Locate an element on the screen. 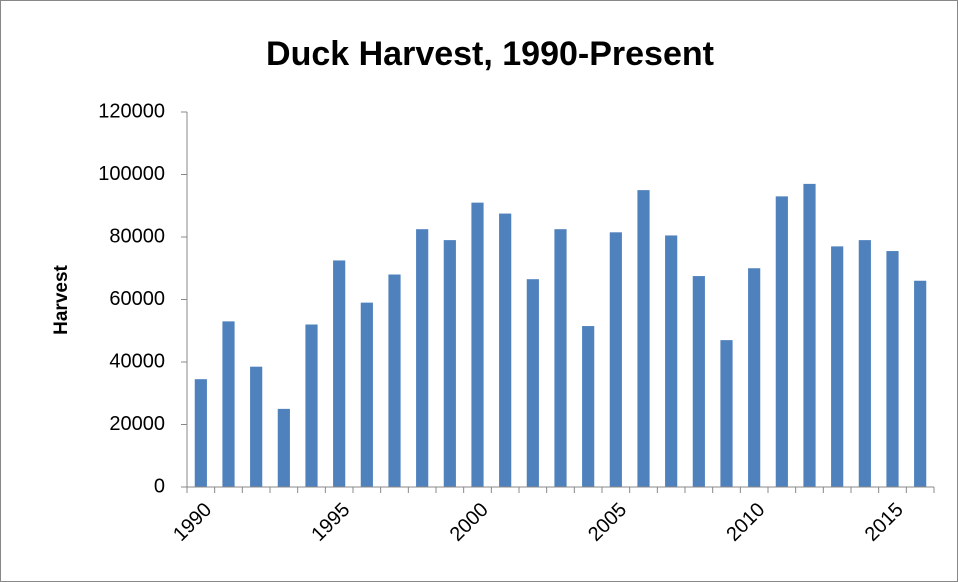  chart-title: Duck Harvest, 1990-Present is located at coordinates (490, 54).